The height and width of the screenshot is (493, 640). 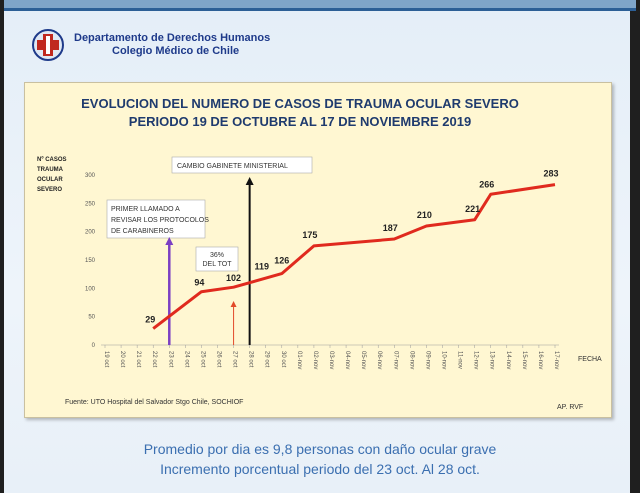 I want to click on data-label: 119, so click(x=261, y=267).